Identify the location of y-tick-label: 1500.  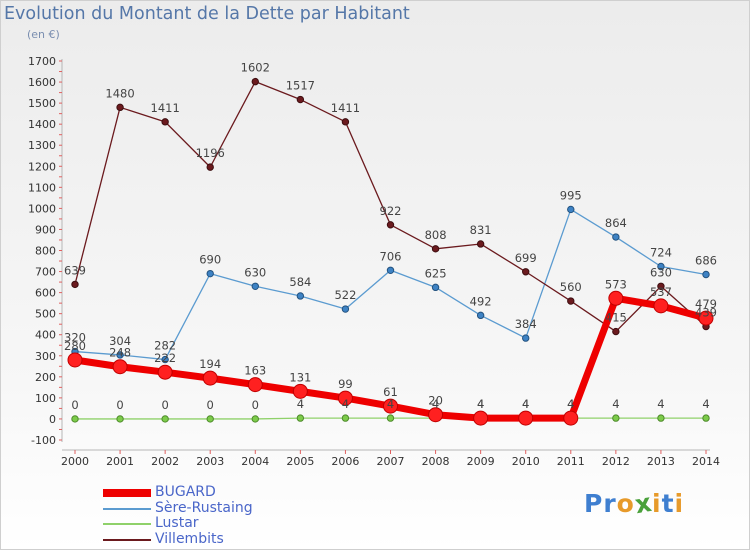
(42, 103).